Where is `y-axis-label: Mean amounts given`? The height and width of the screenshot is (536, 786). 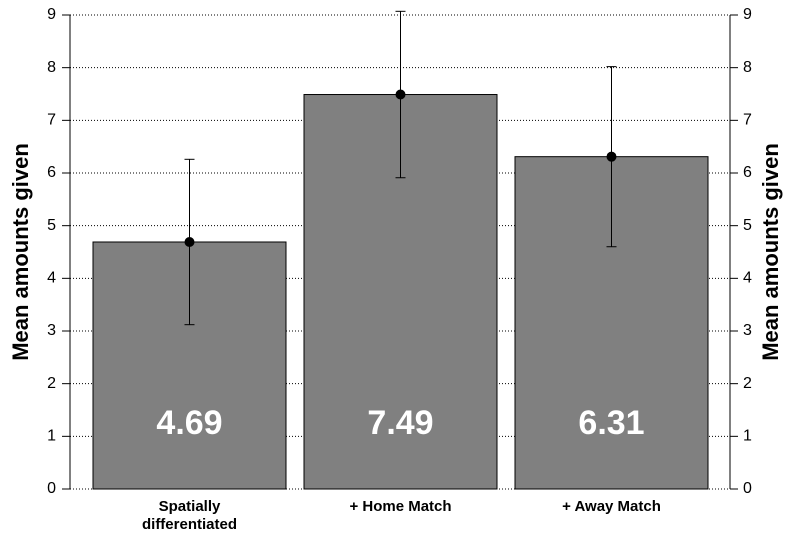
y-axis-label: Mean amounts given is located at coordinates (20, 252).